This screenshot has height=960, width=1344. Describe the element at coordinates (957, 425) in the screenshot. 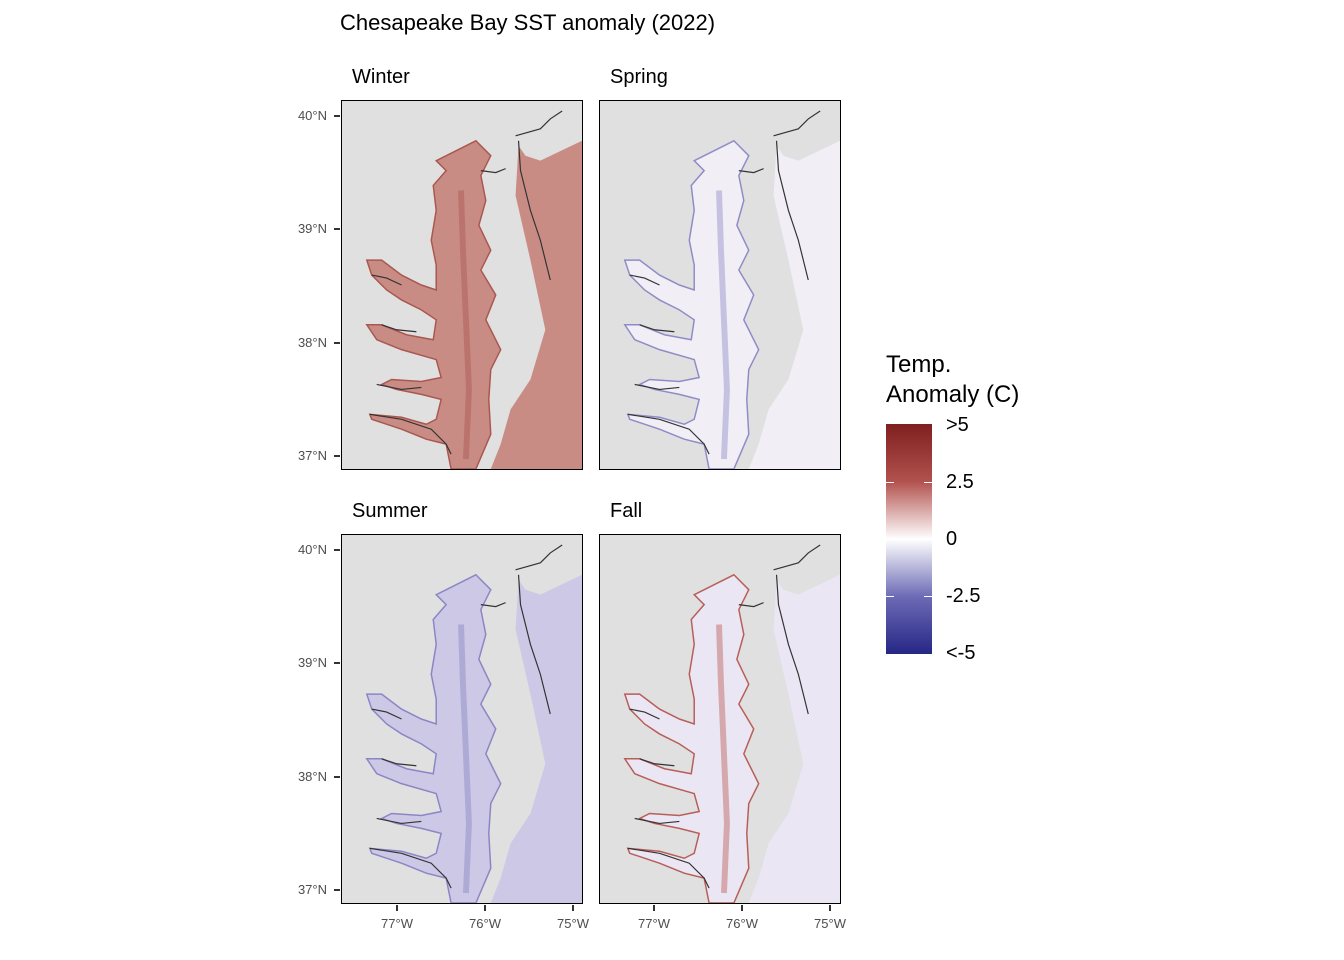

I see `legend-label: >5` at that location.